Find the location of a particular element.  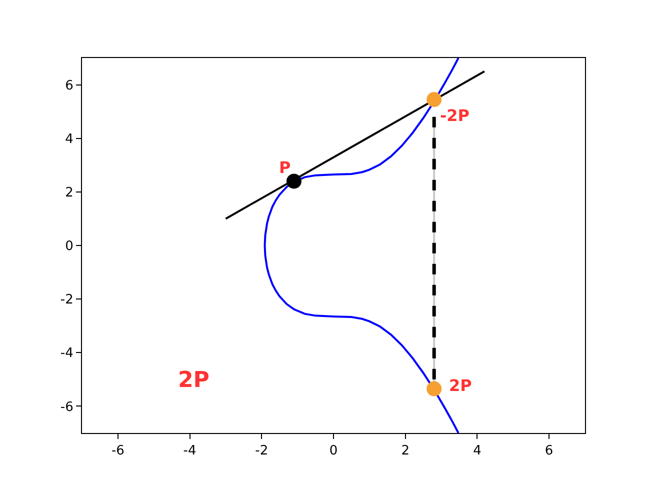

x-tick-label: 0 is located at coordinates (333, 451).